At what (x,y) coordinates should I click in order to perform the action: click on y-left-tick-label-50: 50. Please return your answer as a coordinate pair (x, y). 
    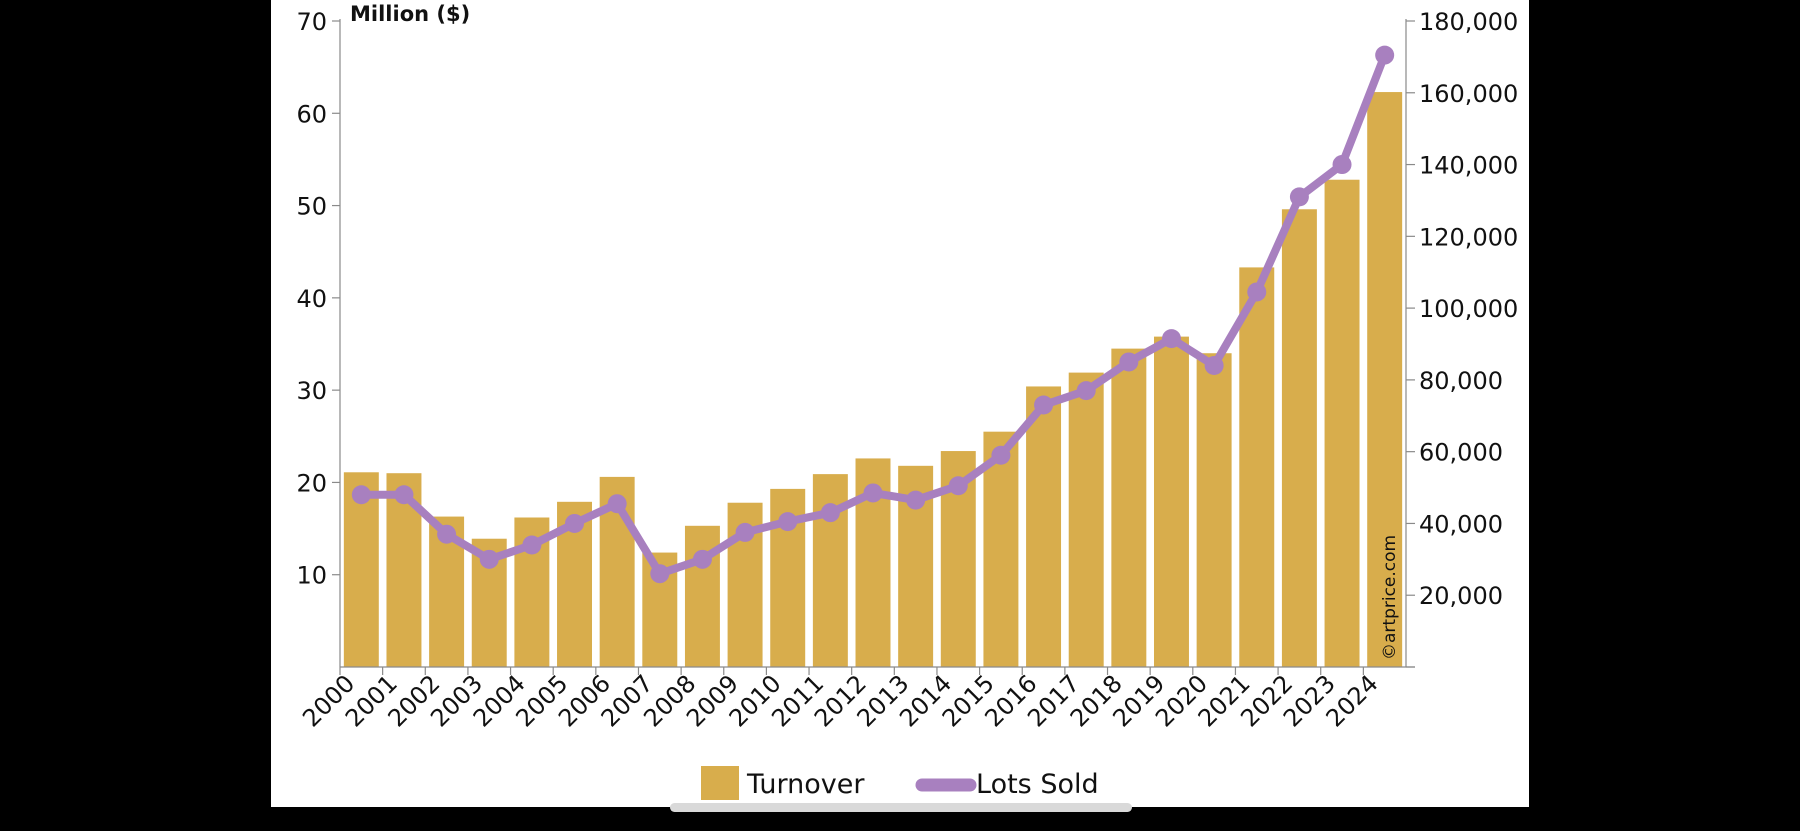
    Looking at the image, I should click on (311, 207).